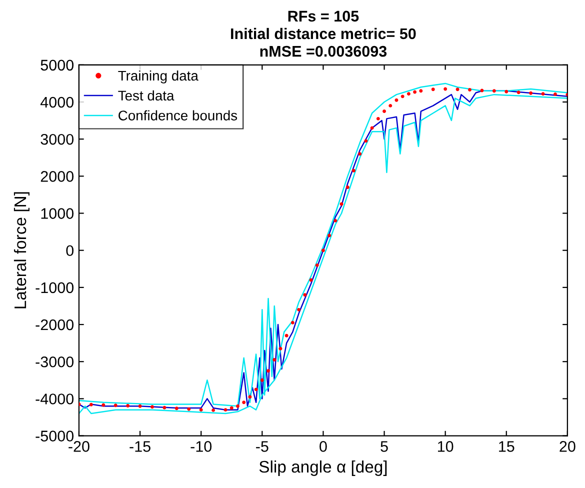 This screenshot has width=585, height=488. Describe the element at coordinates (57, 139) in the screenshot. I see `y-tick-label: 3000` at that location.